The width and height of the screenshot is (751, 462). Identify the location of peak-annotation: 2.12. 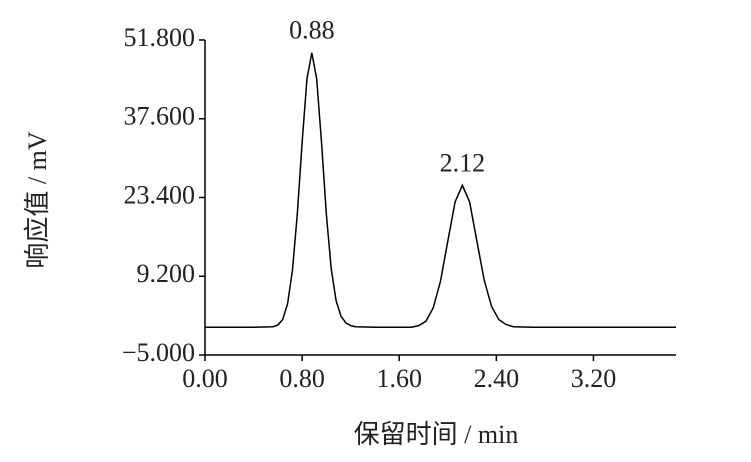
(463, 162).